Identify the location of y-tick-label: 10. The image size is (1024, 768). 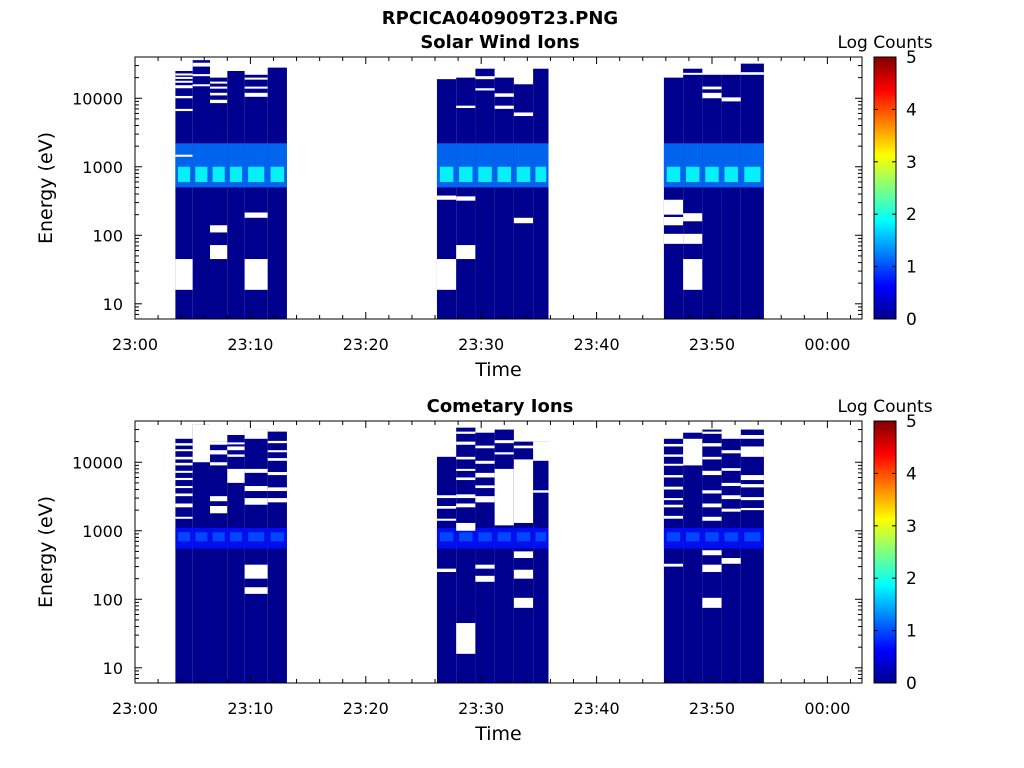
(113, 668).